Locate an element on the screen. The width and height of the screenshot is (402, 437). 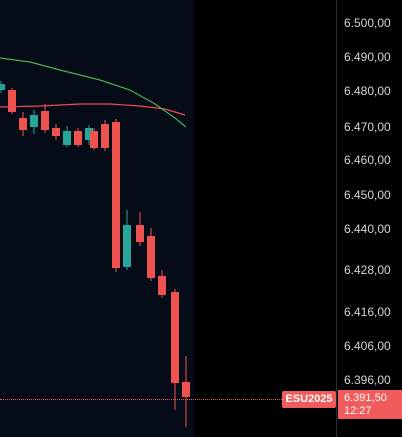
price-tick: 6.460,00 is located at coordinates (367, 160).